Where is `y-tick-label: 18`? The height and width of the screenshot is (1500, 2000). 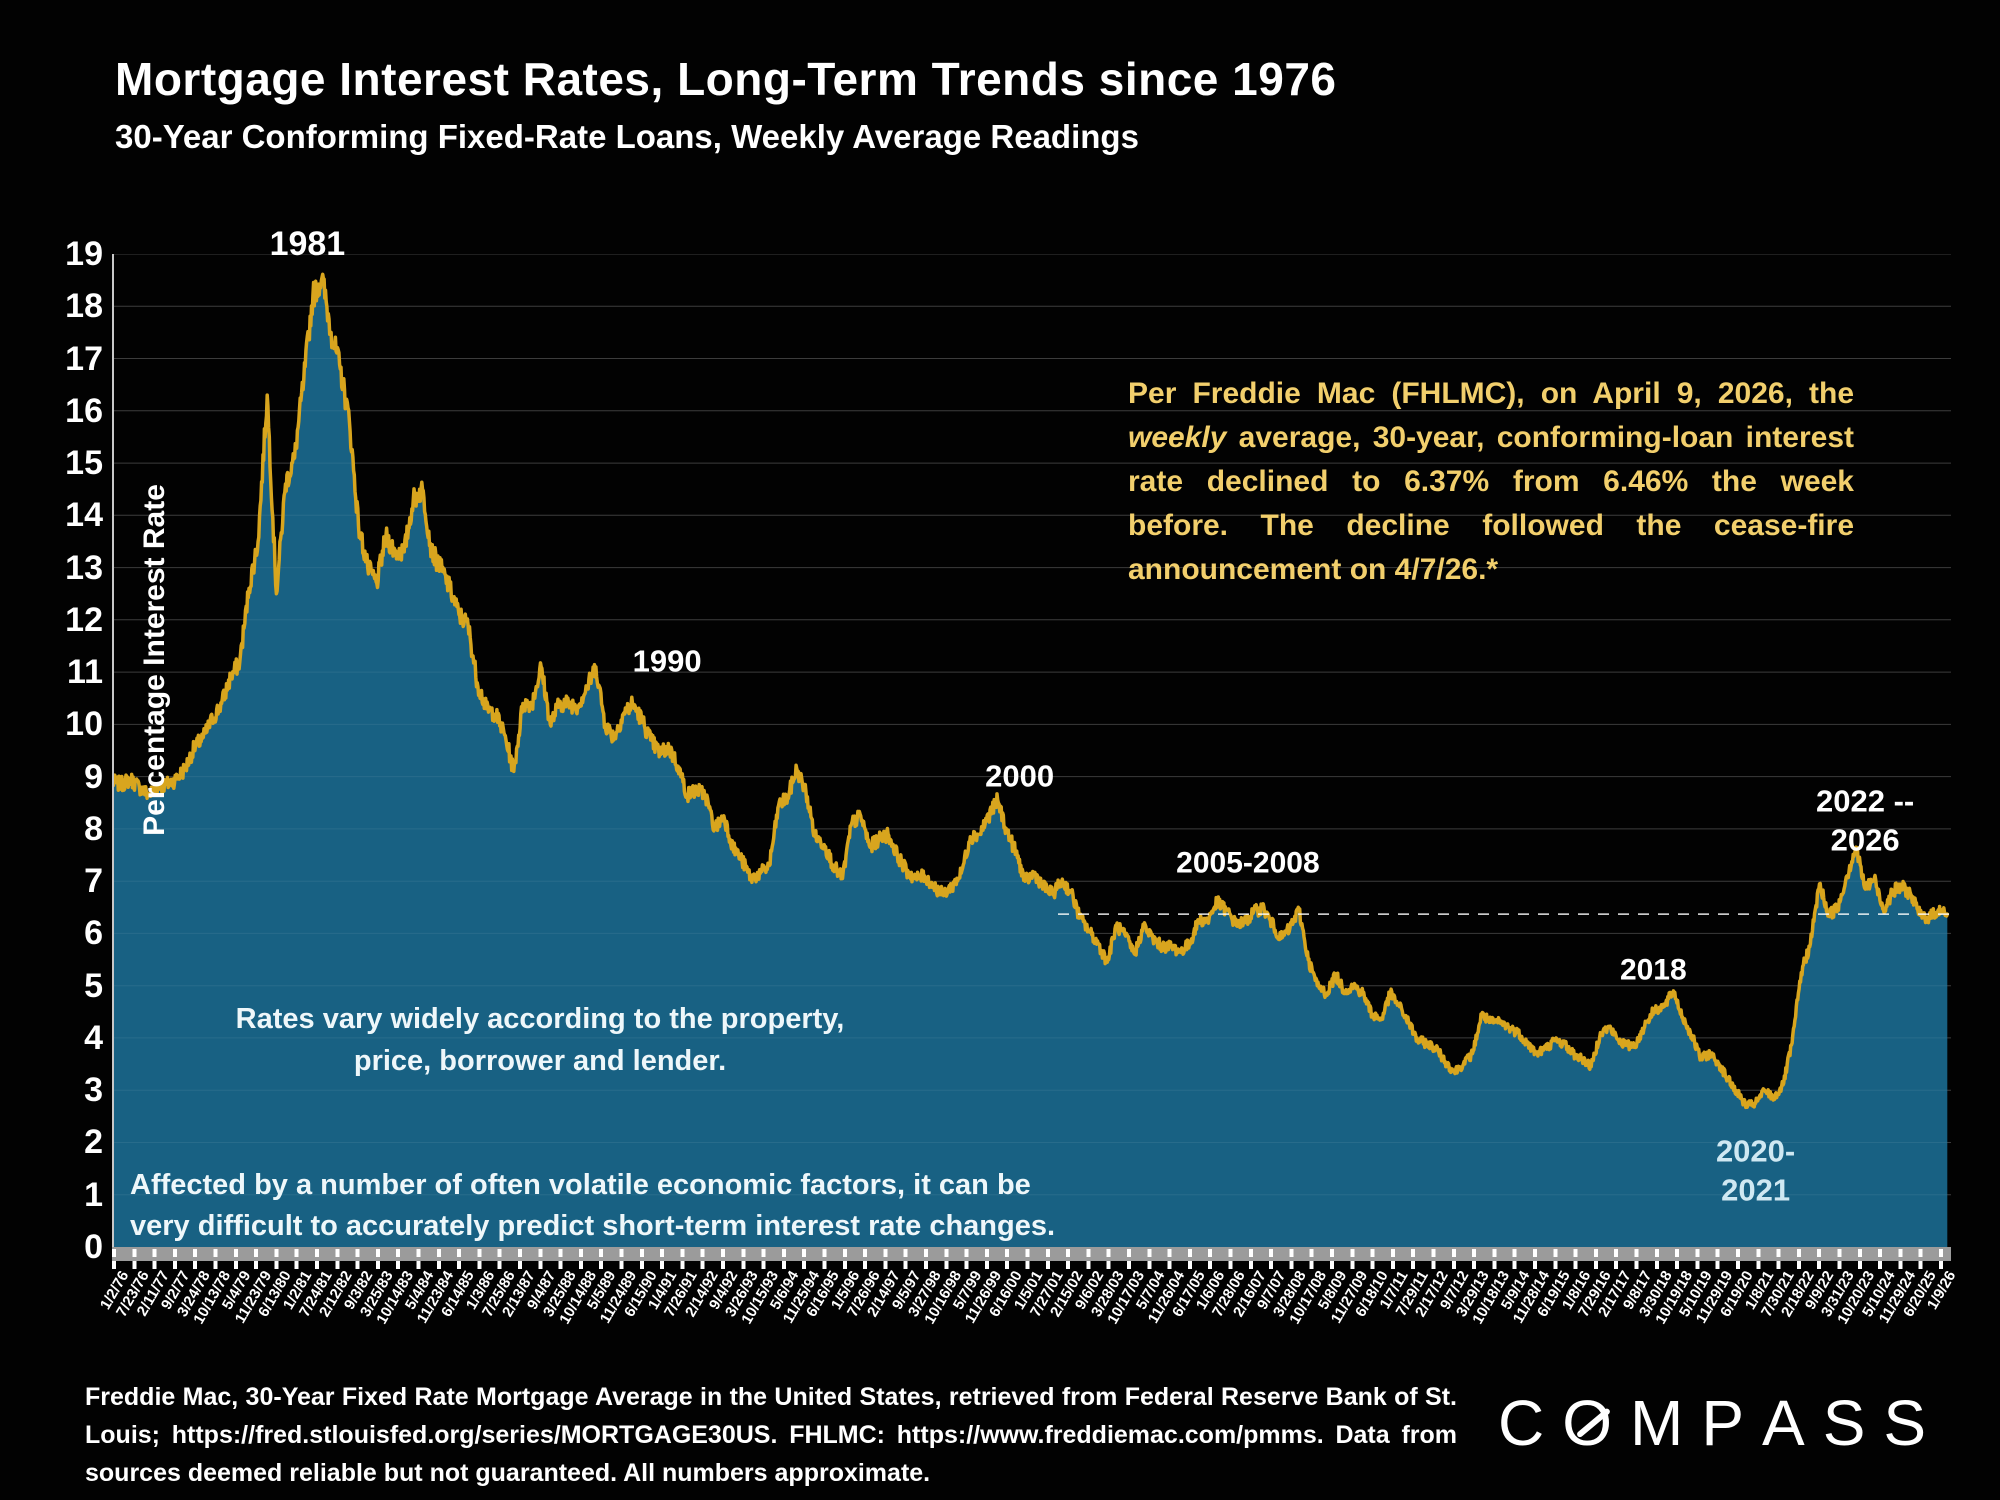 y-tick-label: 18 is located at coordinates (84, 306).